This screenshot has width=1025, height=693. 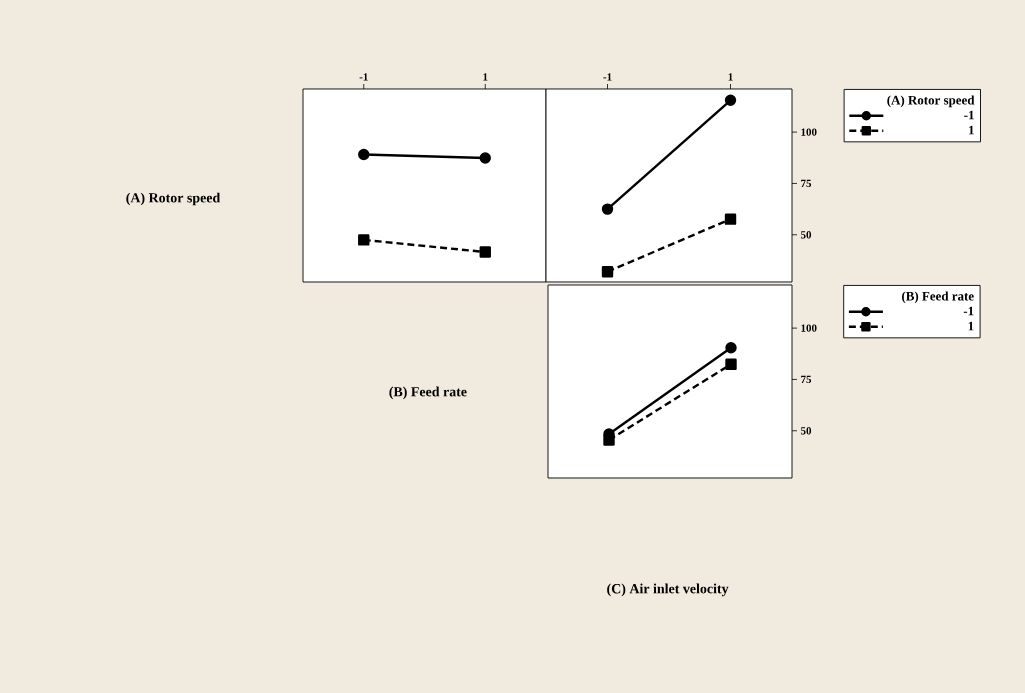 I want to click on y-axis-title: (A) Rotor speed, so click(x=173, y=199).